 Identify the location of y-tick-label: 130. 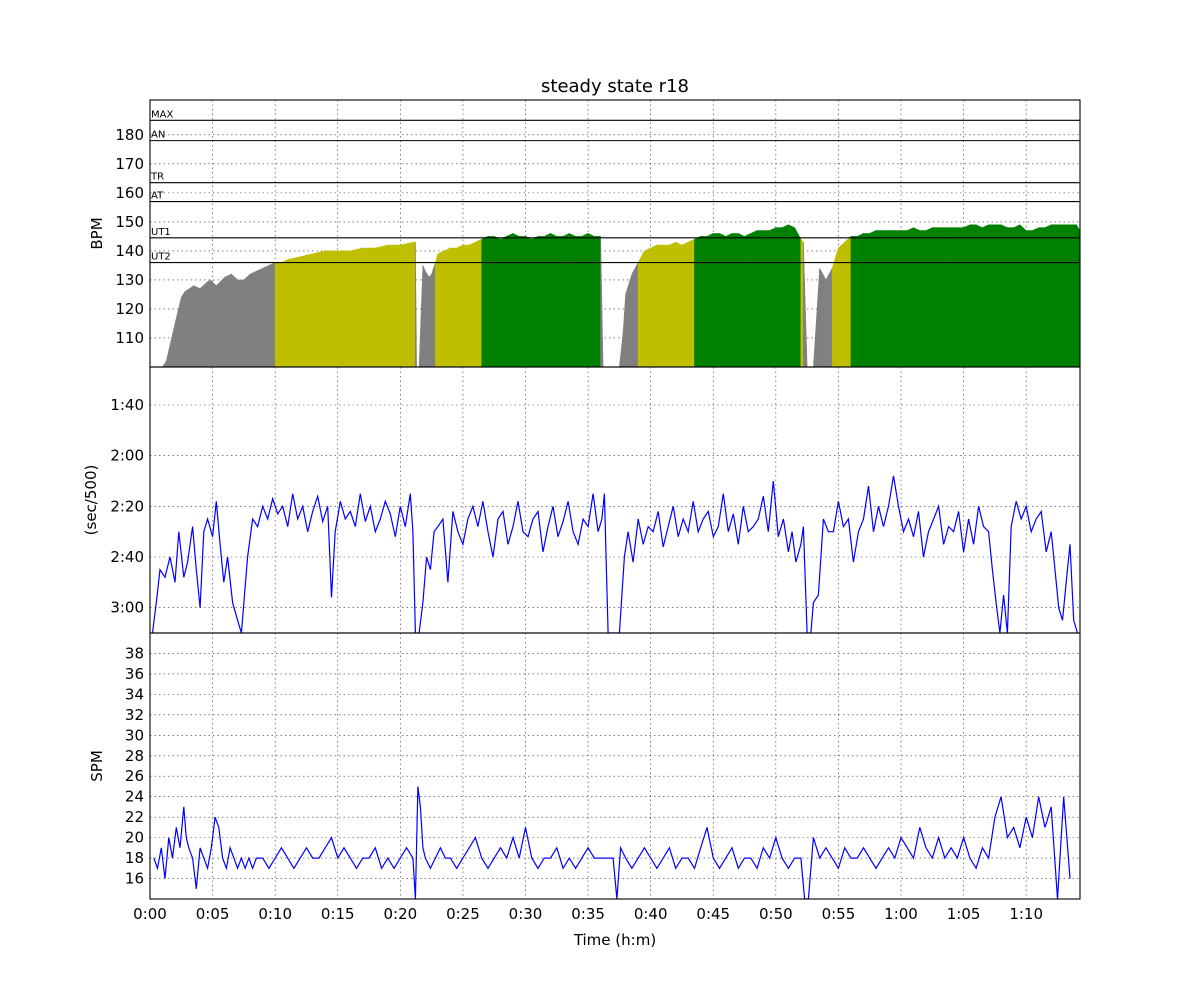
(129, 280).